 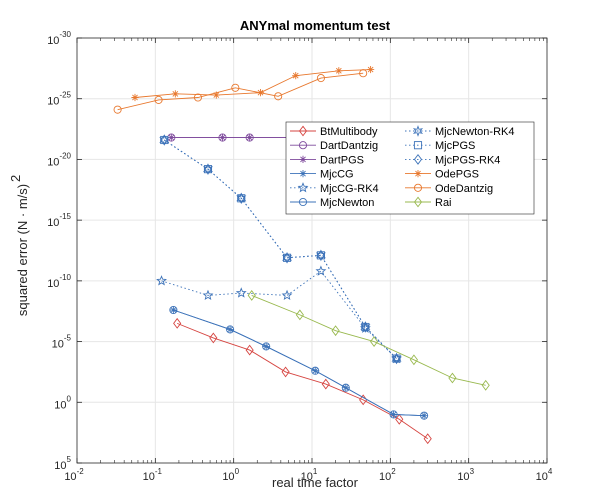 I want to click on legend-label: DartPGS, so click(x=342, y=160).